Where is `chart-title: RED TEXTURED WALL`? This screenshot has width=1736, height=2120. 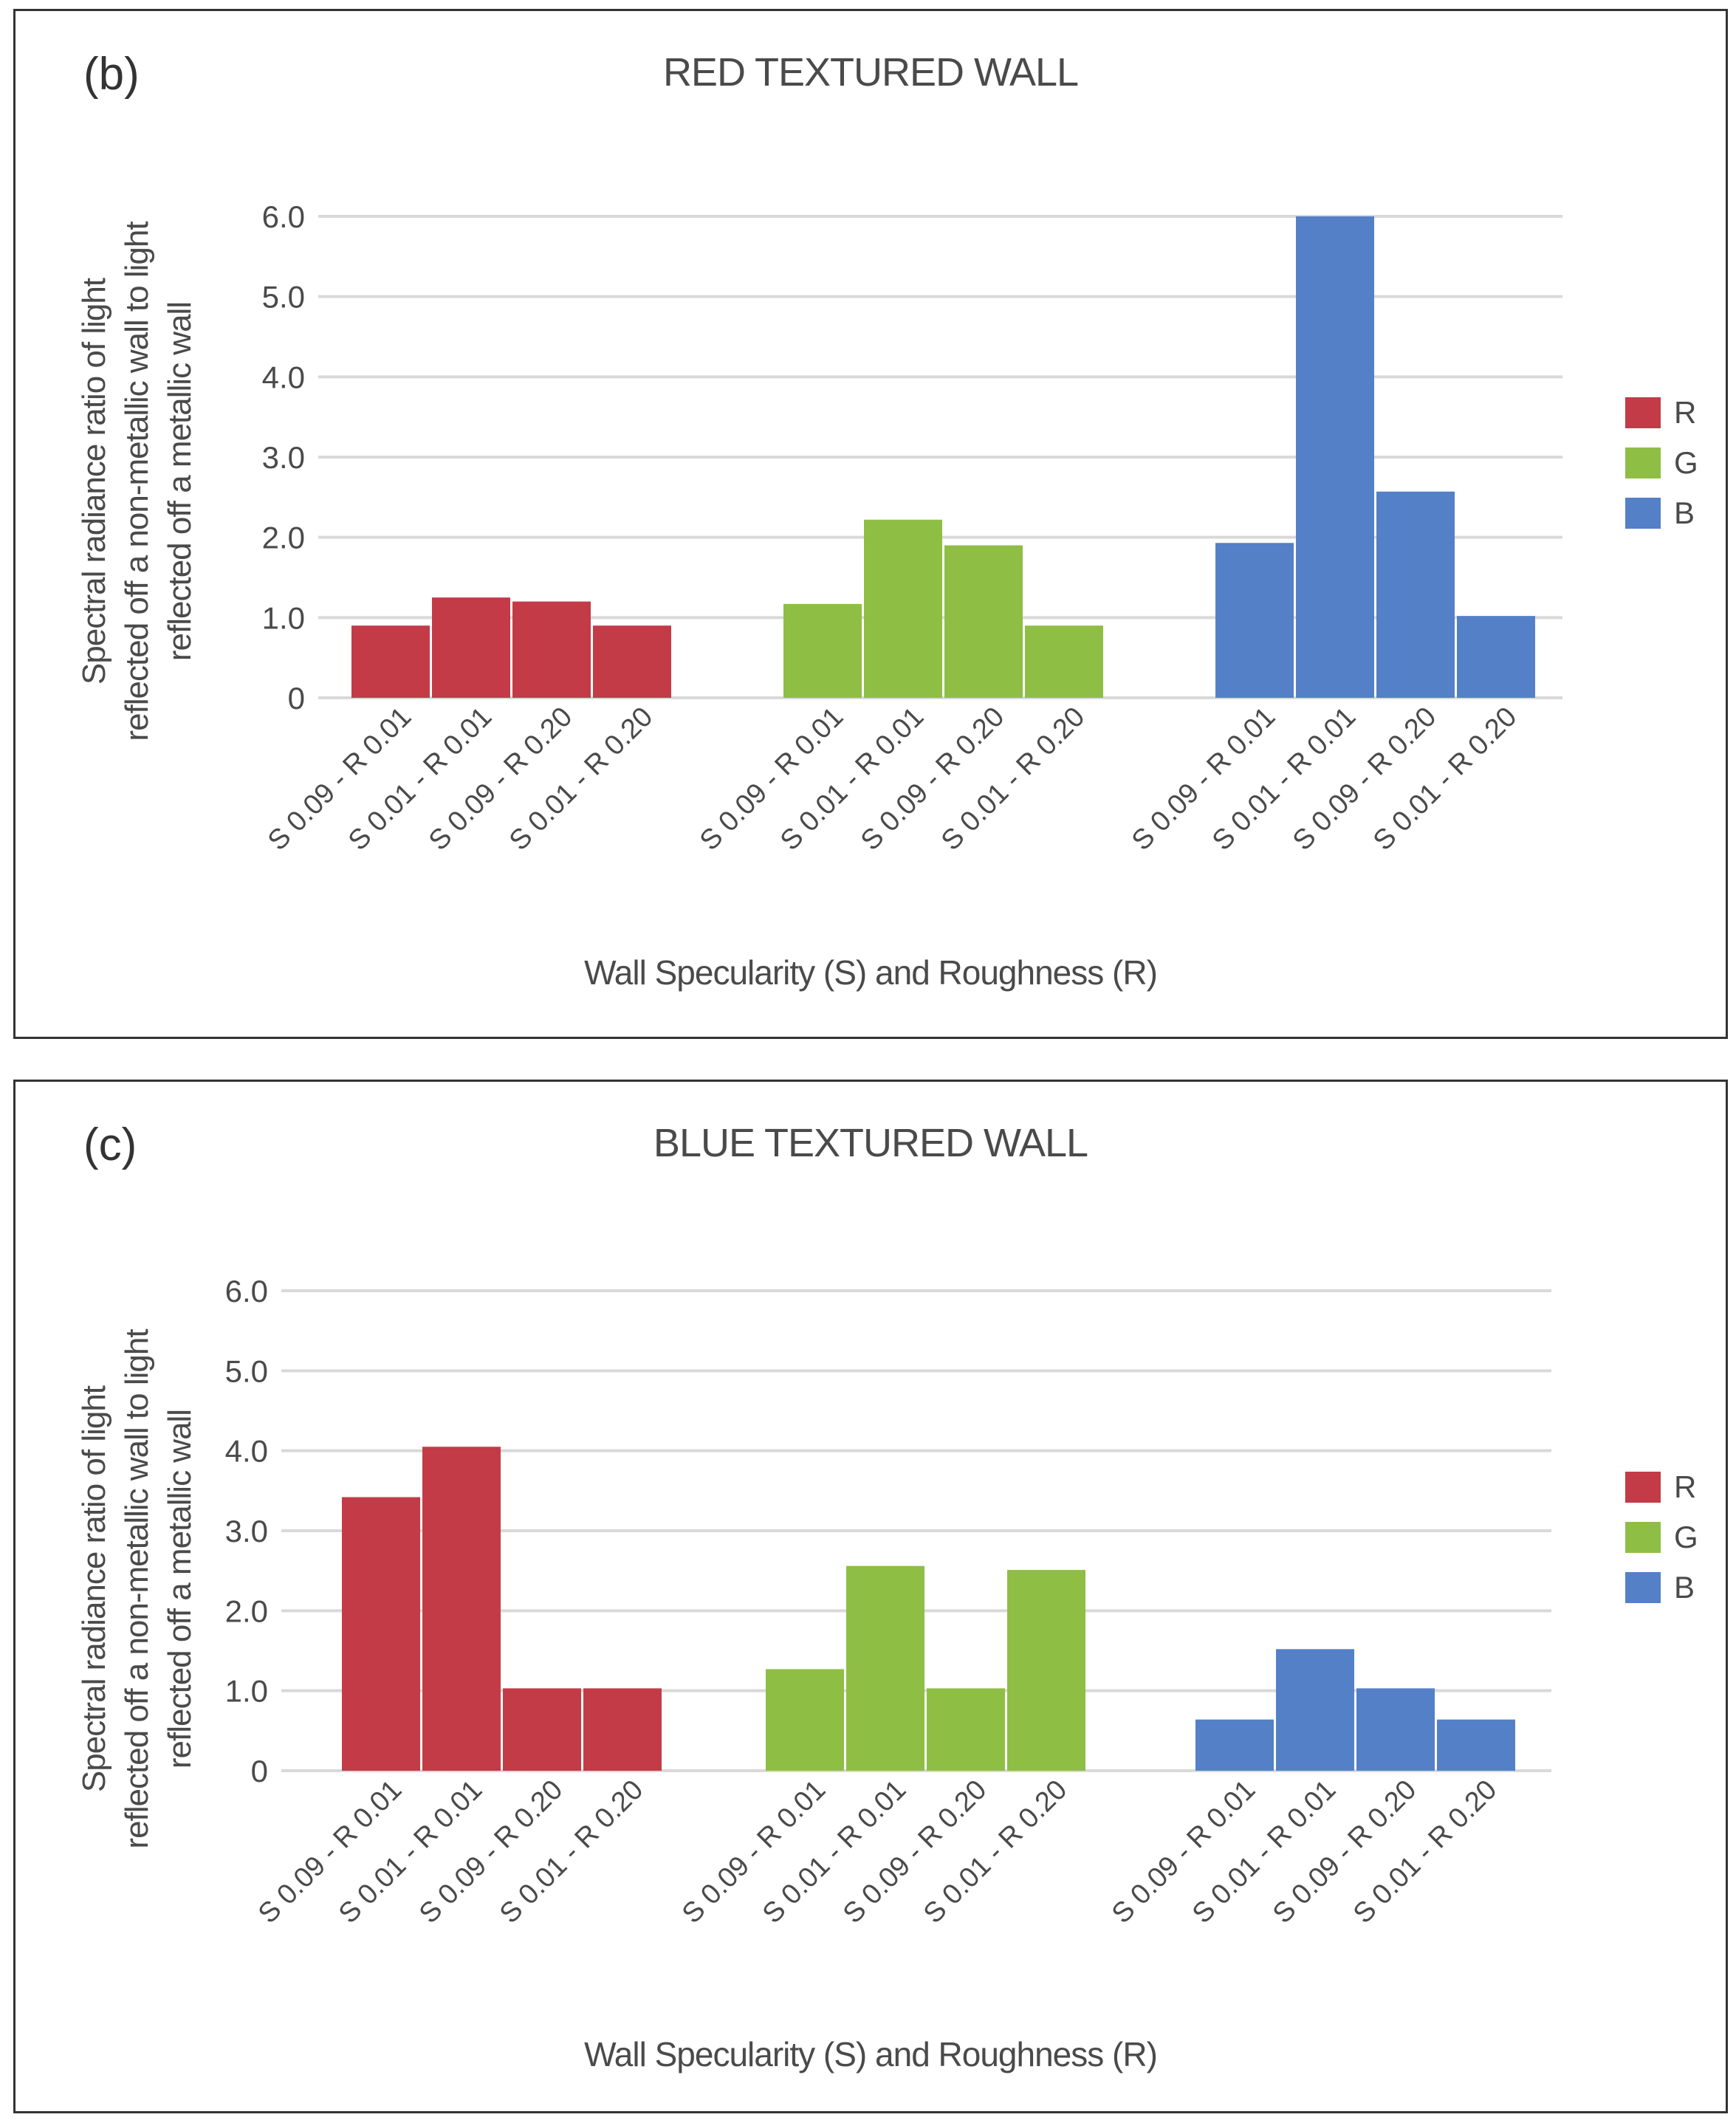
chart-title: RED TEXTURED WALL is located at coordinates (870, 72).